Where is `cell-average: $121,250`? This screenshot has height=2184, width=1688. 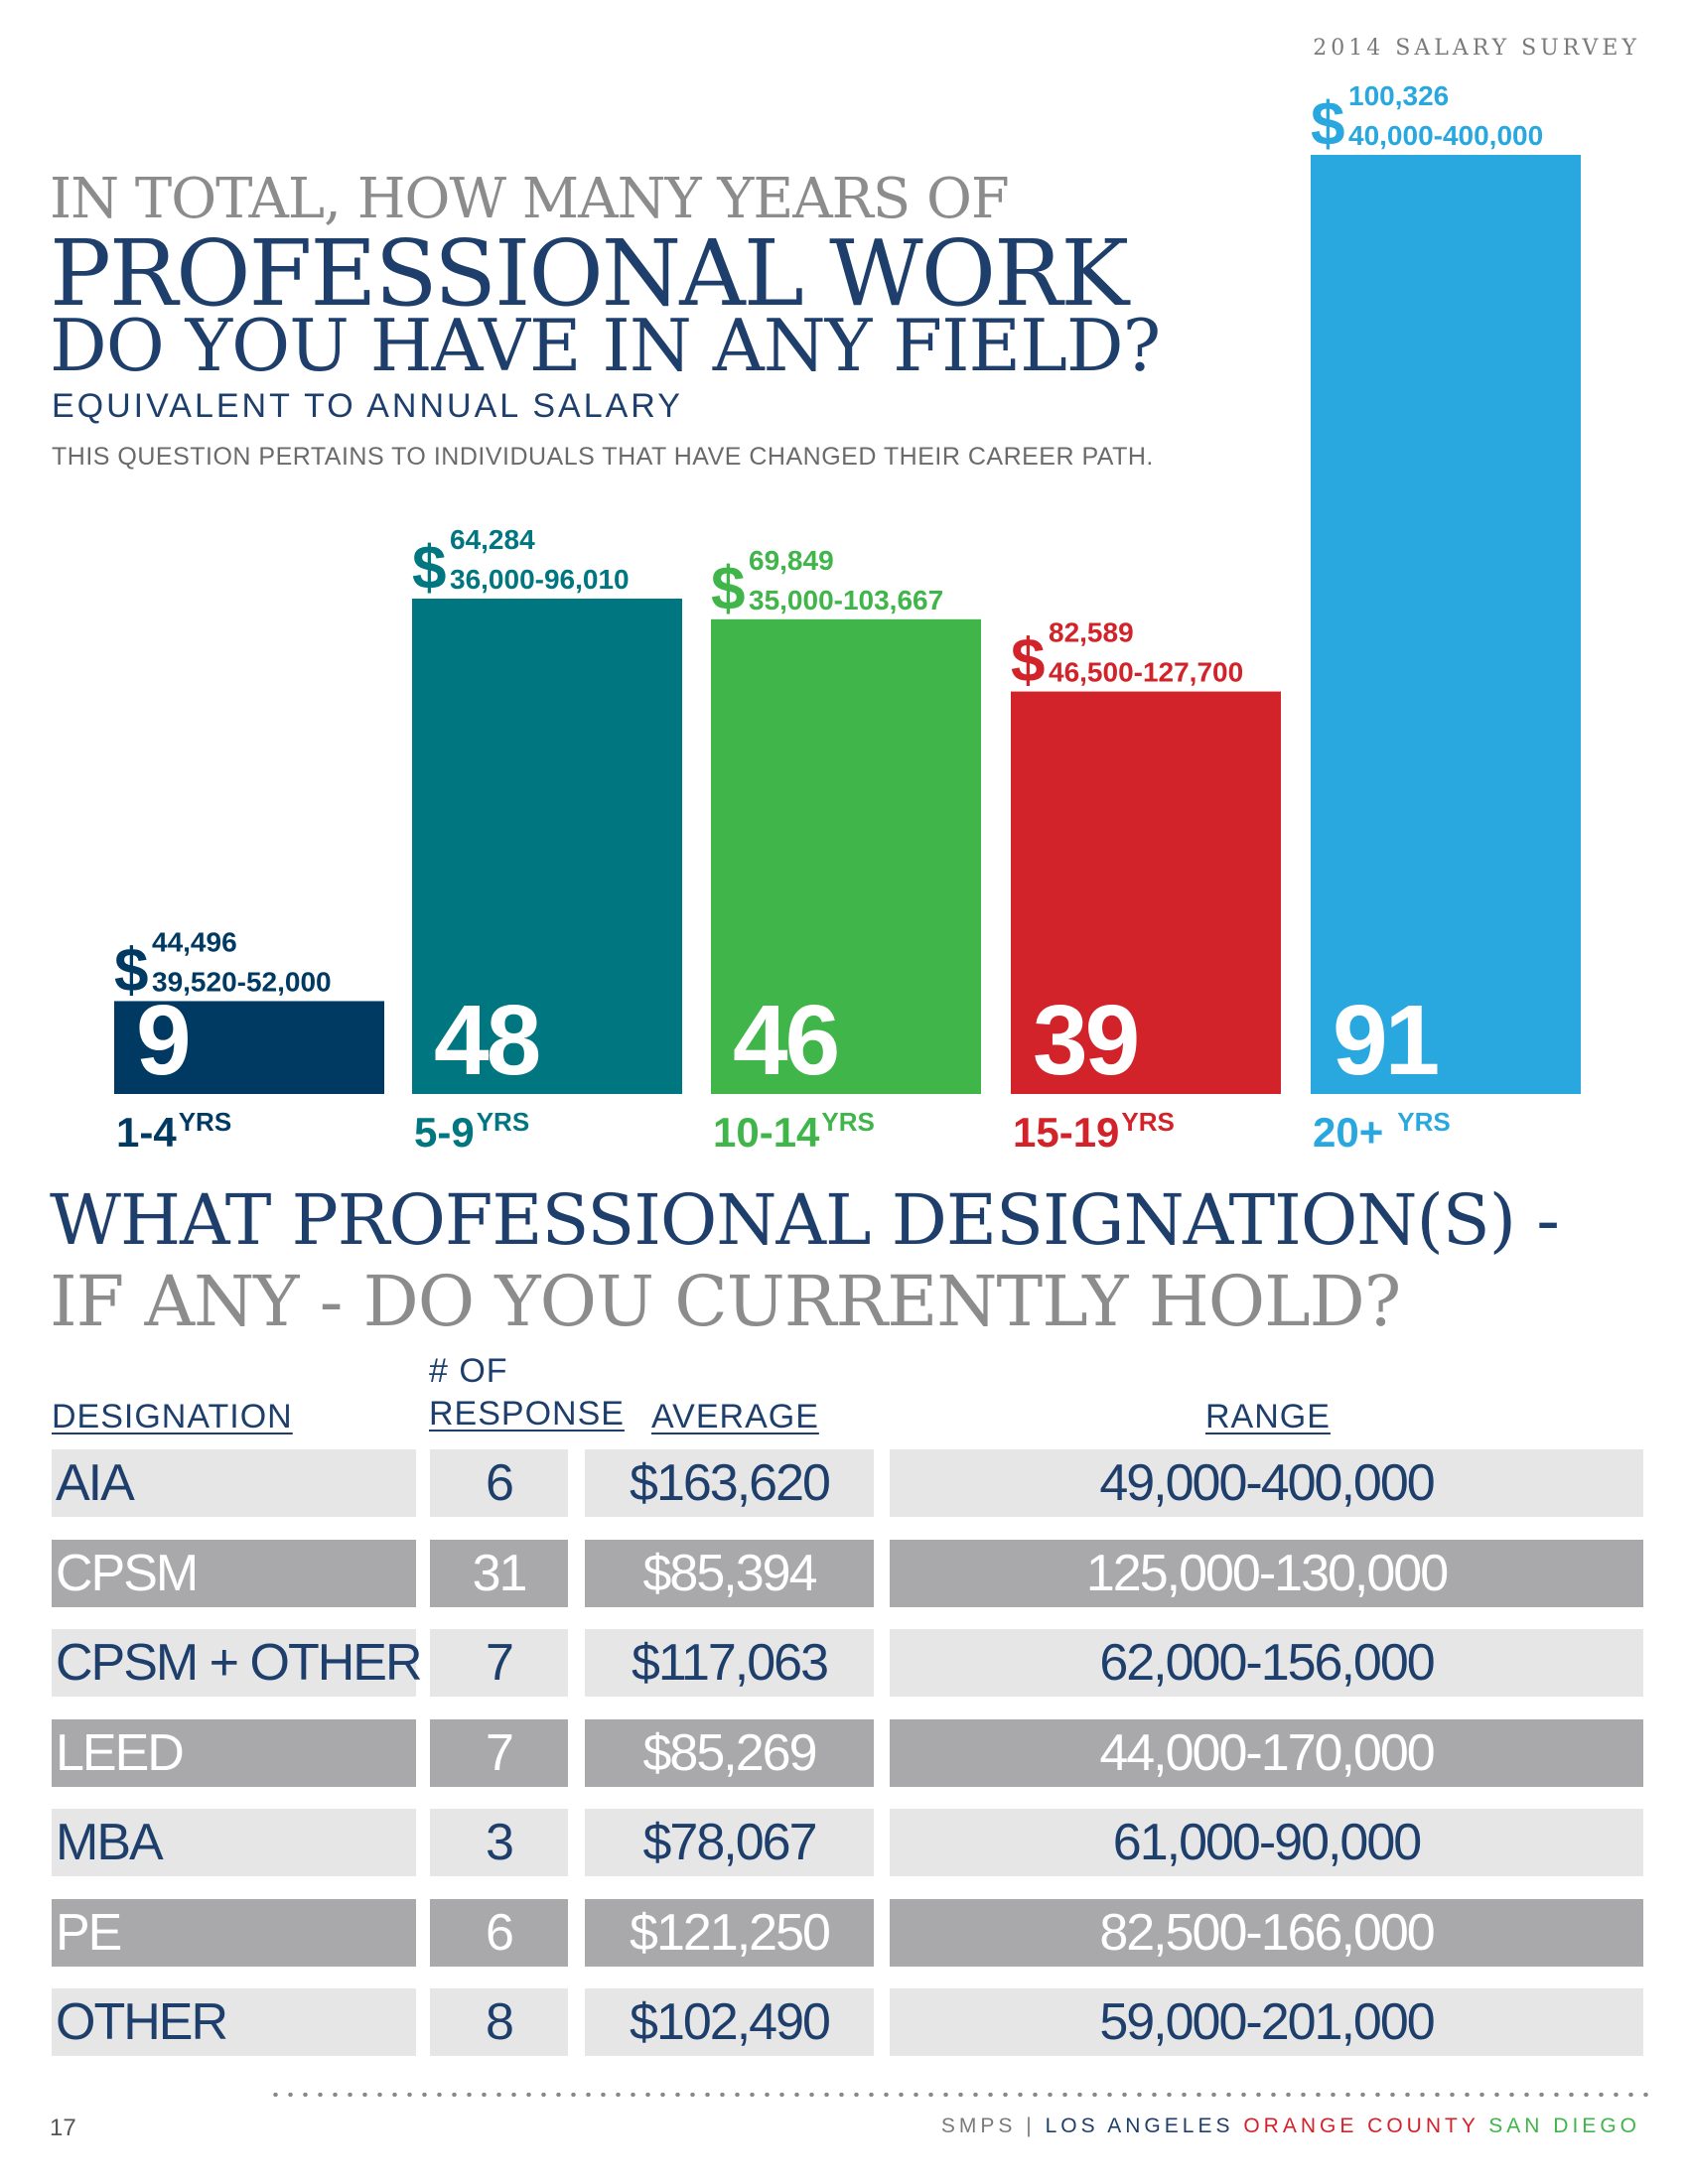 cell-average: $121,250 is located at coordinates (729, 1932).